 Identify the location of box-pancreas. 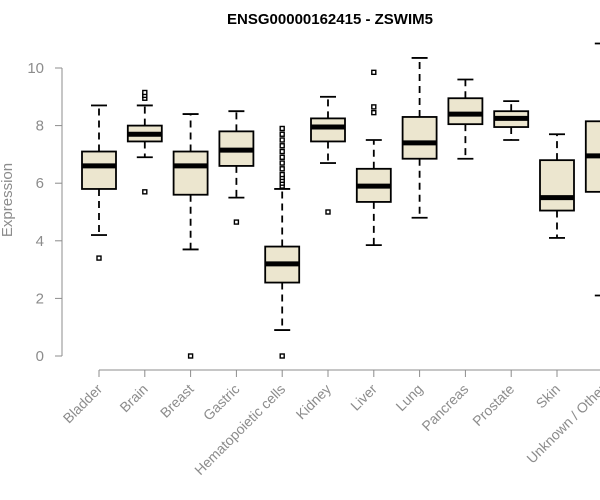
(465, 119).